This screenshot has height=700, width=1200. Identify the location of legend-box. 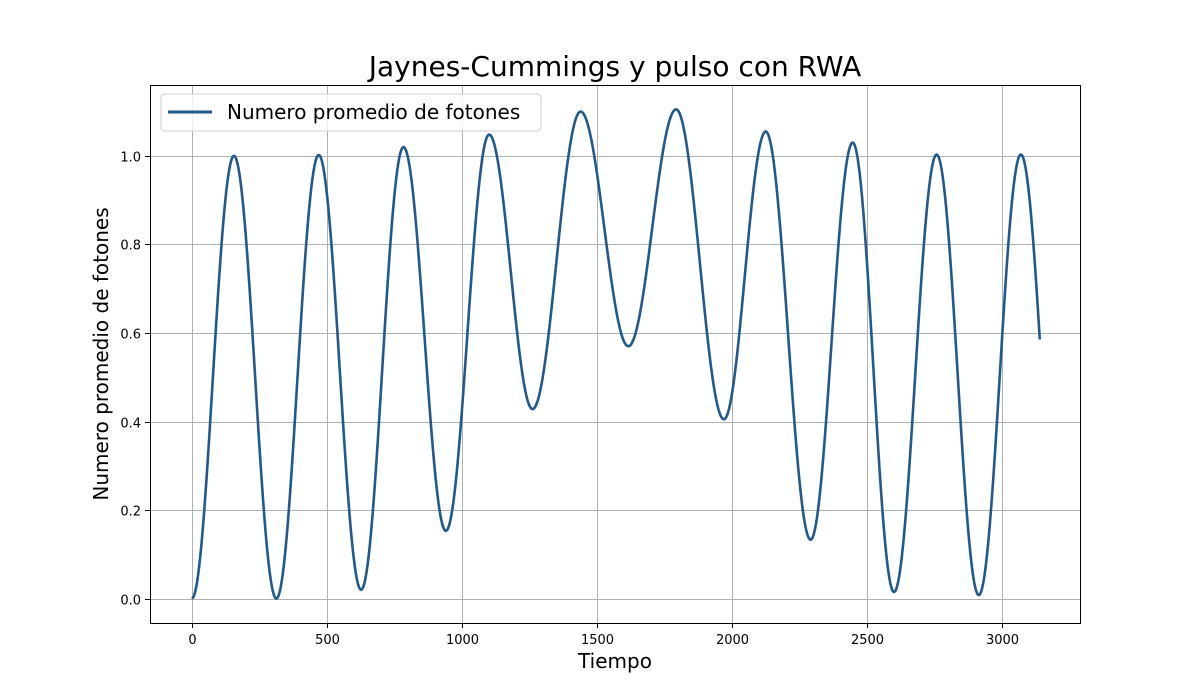
(351, 112).